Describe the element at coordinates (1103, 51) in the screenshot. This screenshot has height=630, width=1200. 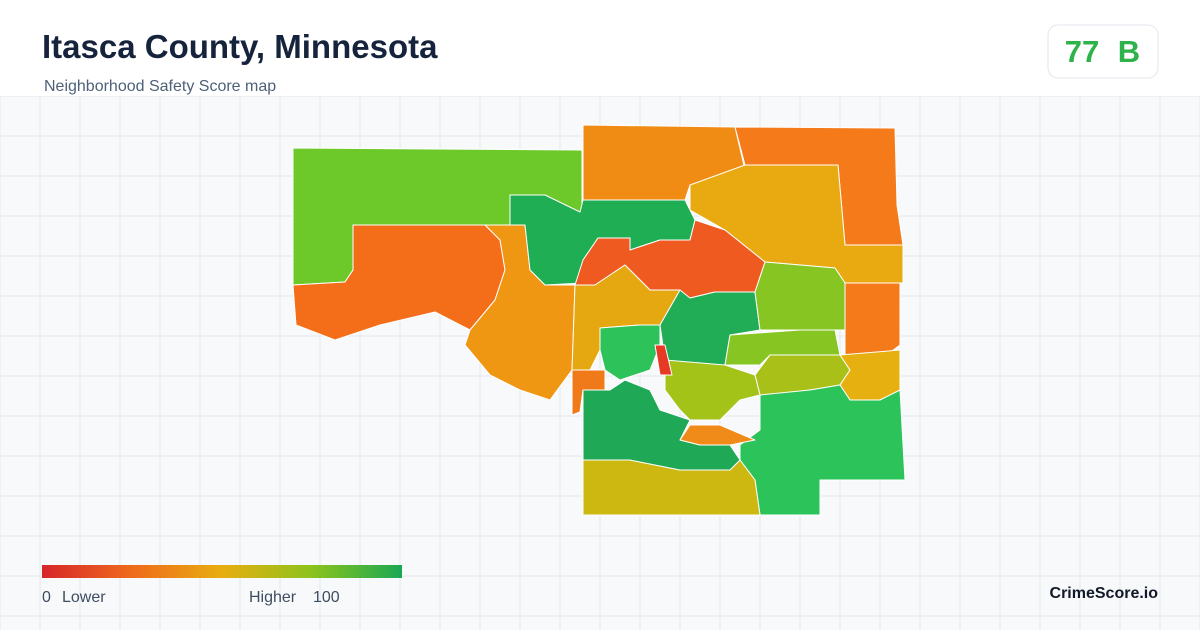
I see `score-badge` at that location.